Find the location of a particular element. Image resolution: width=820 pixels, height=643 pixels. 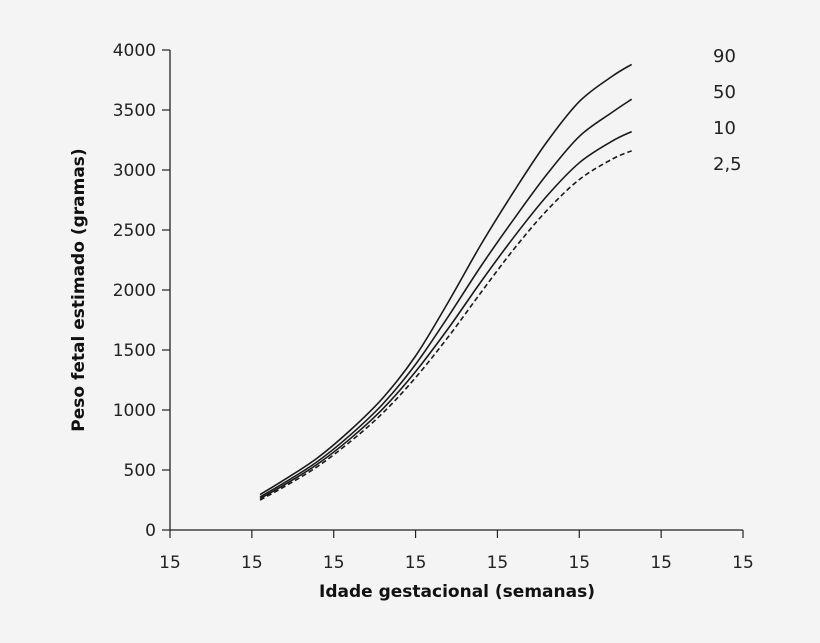

y-tick-label: 500 is located at coordinates (140, 471).